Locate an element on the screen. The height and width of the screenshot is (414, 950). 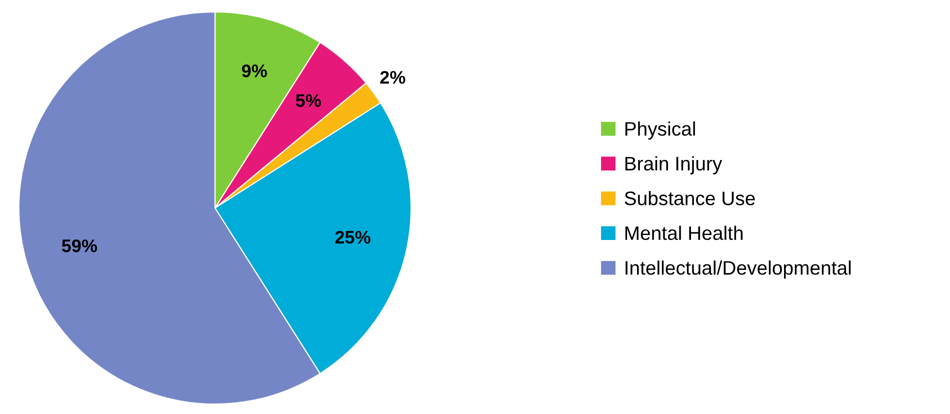
data-label: 25% is located at coordinates (352, 237).